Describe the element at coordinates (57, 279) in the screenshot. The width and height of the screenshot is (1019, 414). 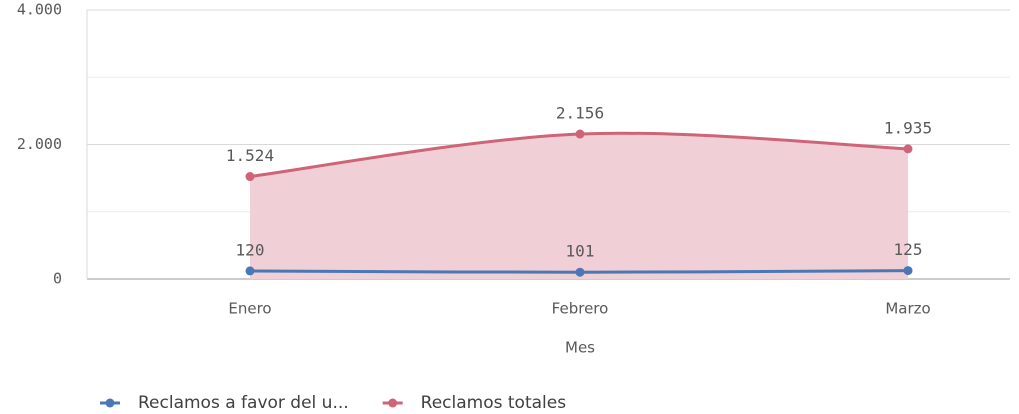
I see `y-tick-label: 0` at that location.